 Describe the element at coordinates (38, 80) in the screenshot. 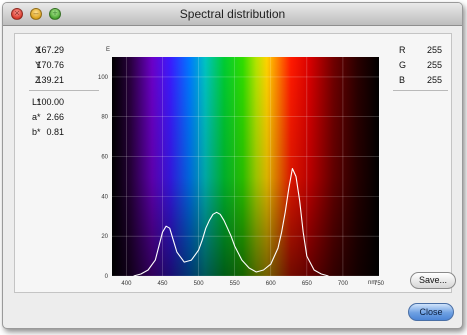

I see `z-label: Z` at that location.